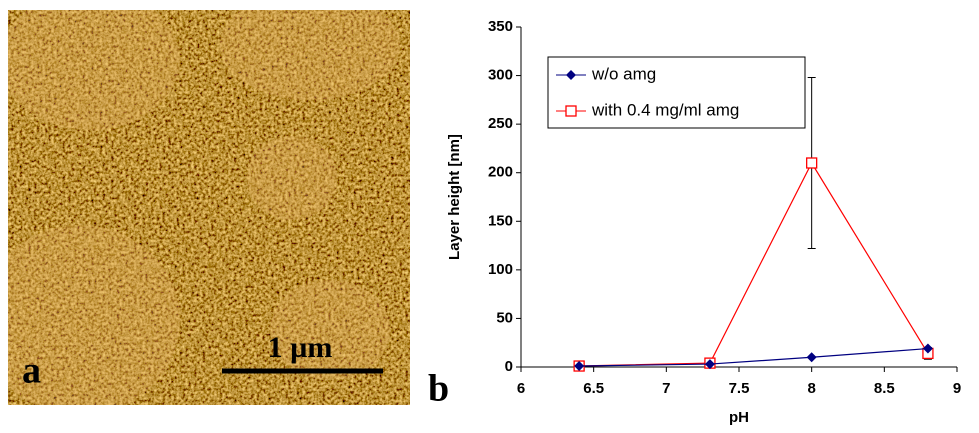 This screenshot has height=433, width=979. I want to click on panel-label: a, so click(31, 371).